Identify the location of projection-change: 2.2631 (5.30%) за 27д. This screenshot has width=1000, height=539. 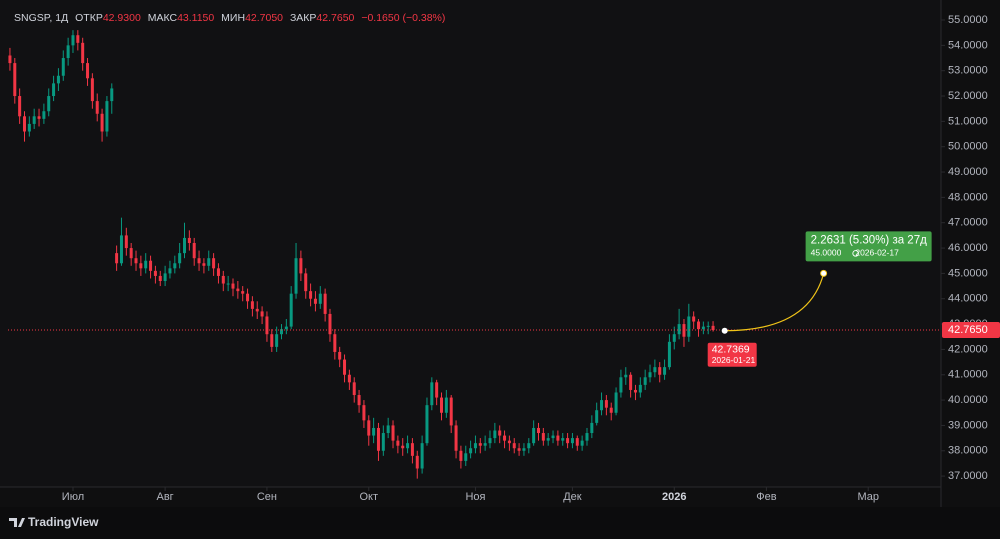
(869, 240).